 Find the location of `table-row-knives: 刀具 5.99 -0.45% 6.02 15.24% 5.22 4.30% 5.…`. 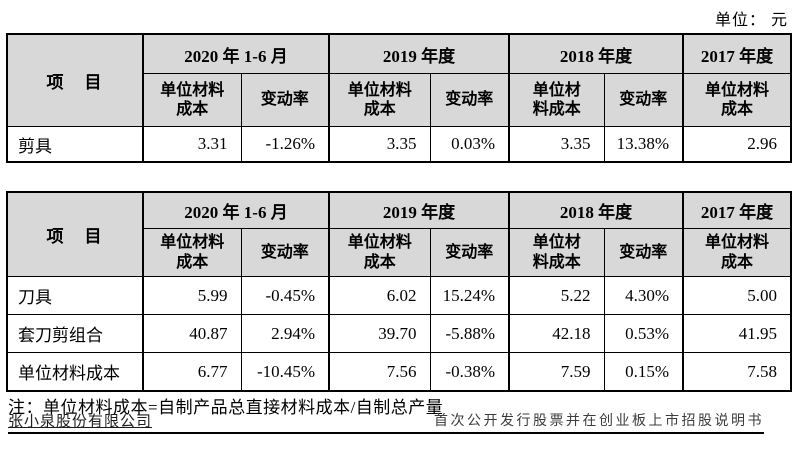

table-row-knives: 刀具 5.99 -0.45% 6.02 15.24% 5.22 4.30% 5.… is located at coordinates (399, 295).